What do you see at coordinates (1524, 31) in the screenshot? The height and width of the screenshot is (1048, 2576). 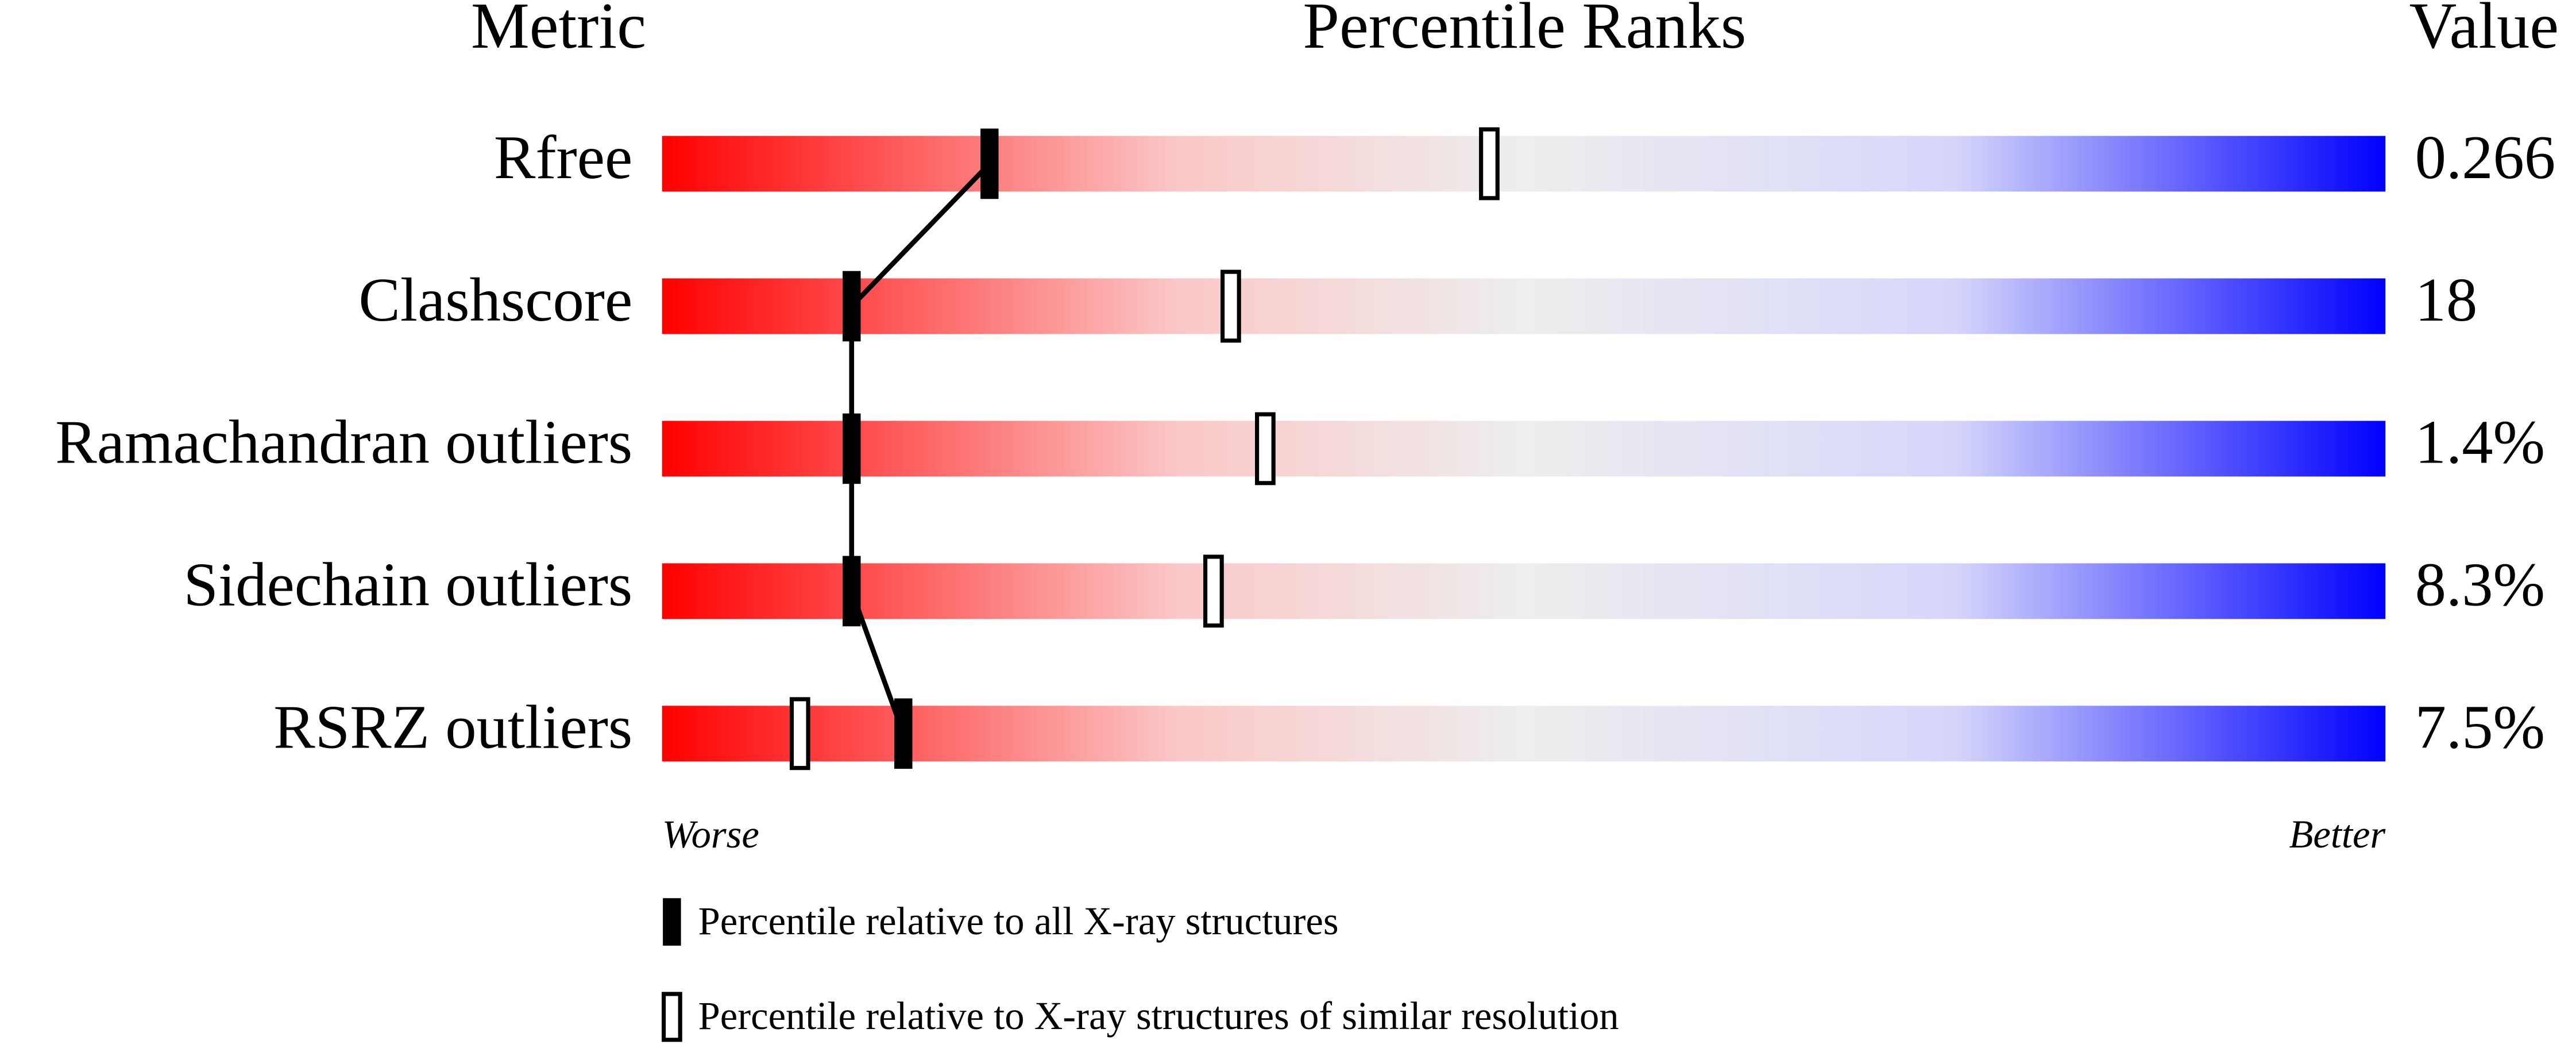 I see `column-header: Percentile Ranks` at bounding box center [1524, 31].